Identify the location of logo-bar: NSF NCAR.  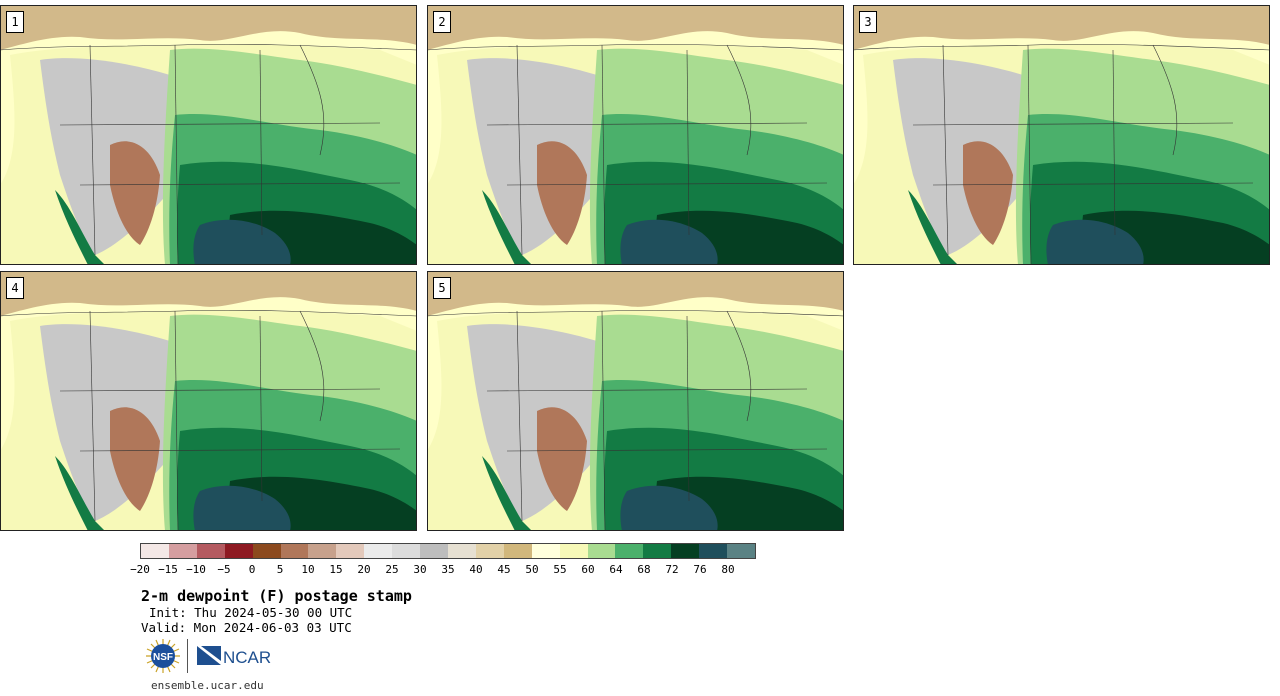
(213, 657).